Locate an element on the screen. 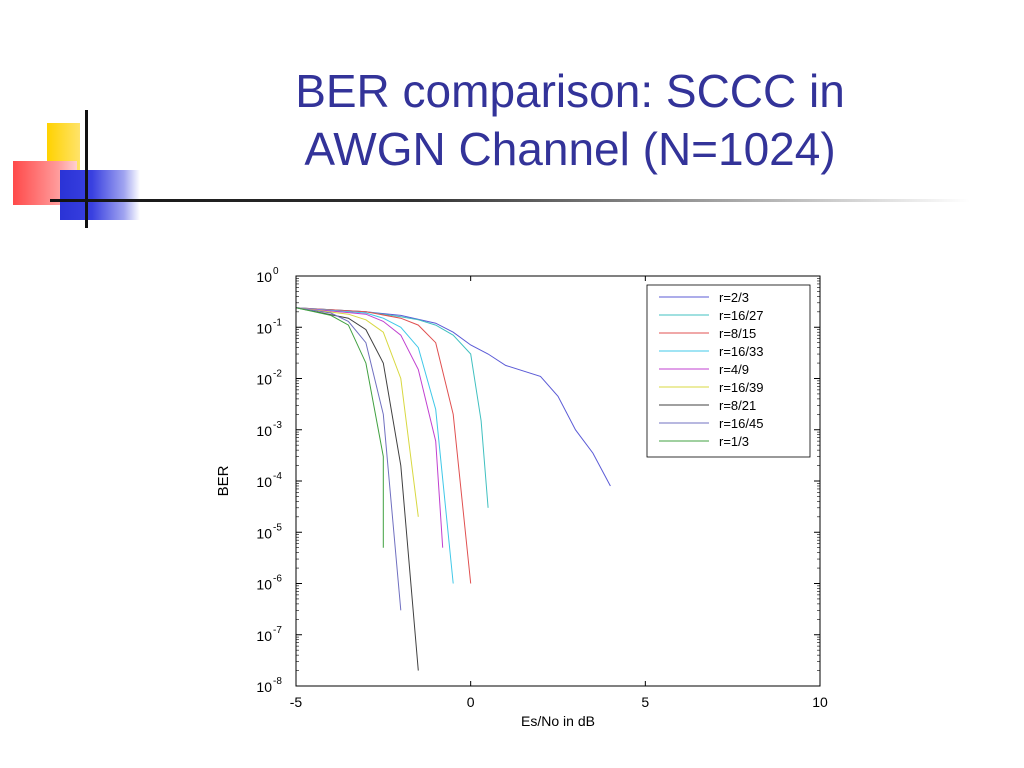 Image resolution: width=1024 pixels, height=768 pixels. y-tick-label-exp-4: -4 is located at coordinates (277, 476).